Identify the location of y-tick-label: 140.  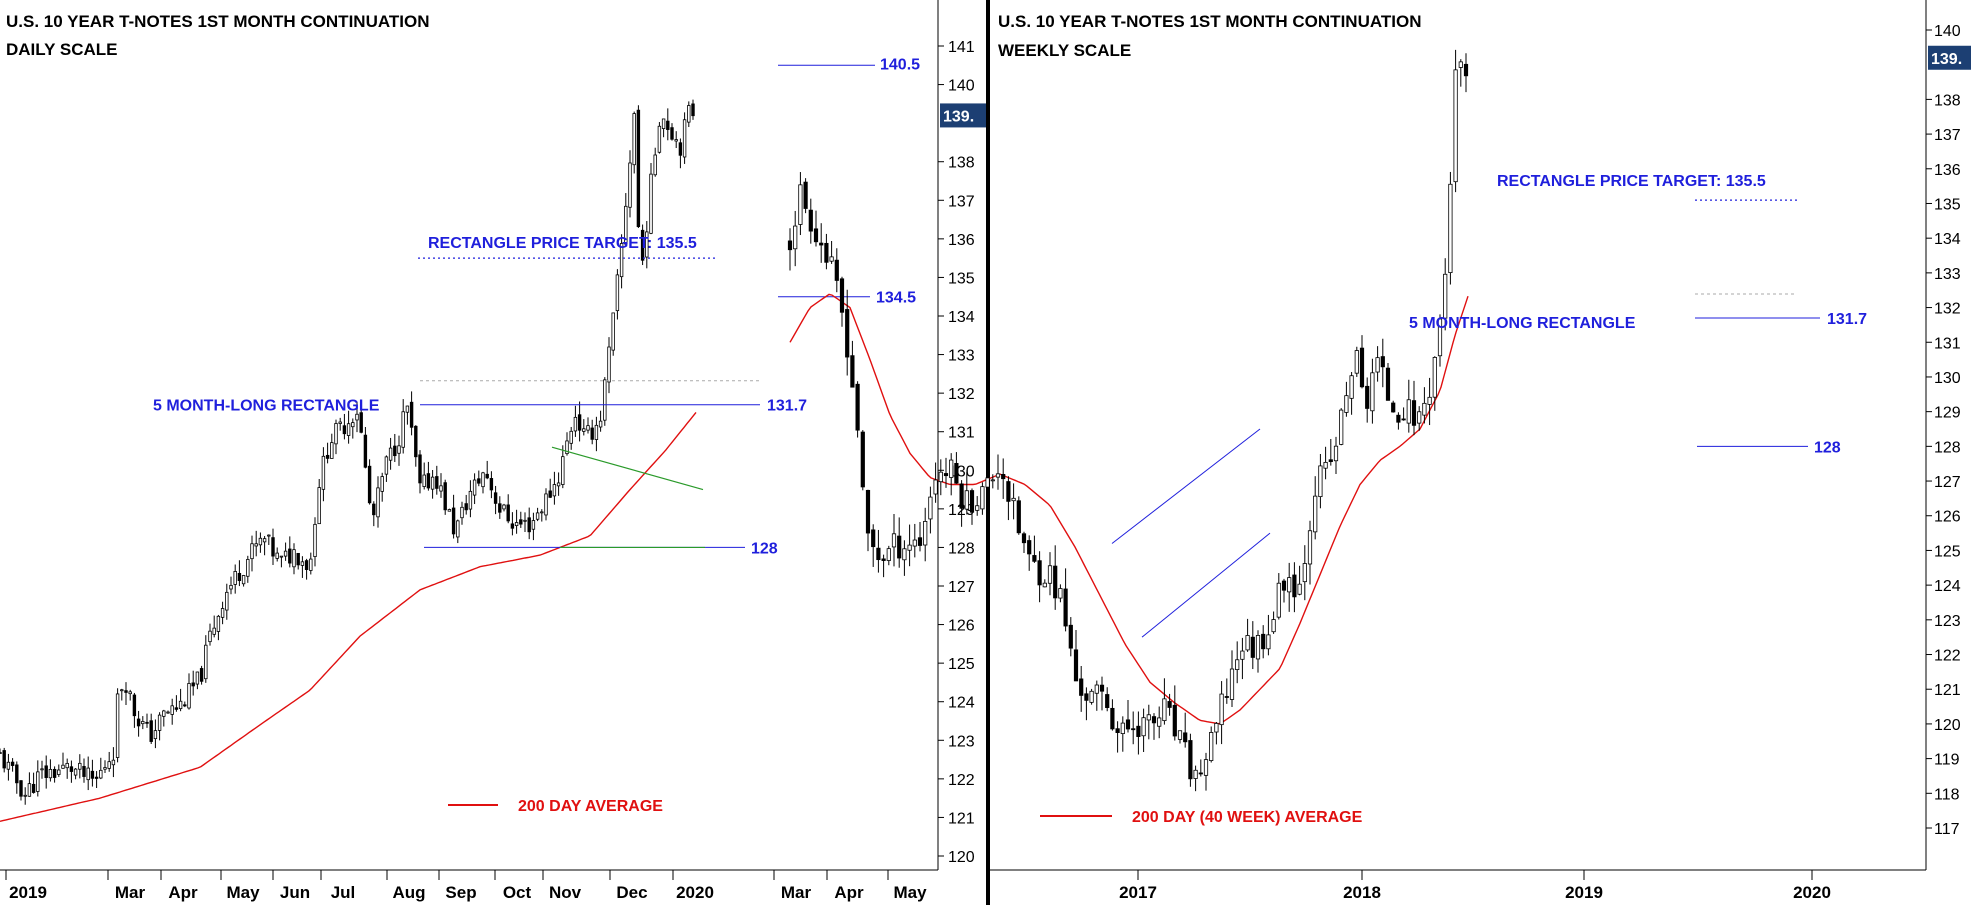
(1947, 31).